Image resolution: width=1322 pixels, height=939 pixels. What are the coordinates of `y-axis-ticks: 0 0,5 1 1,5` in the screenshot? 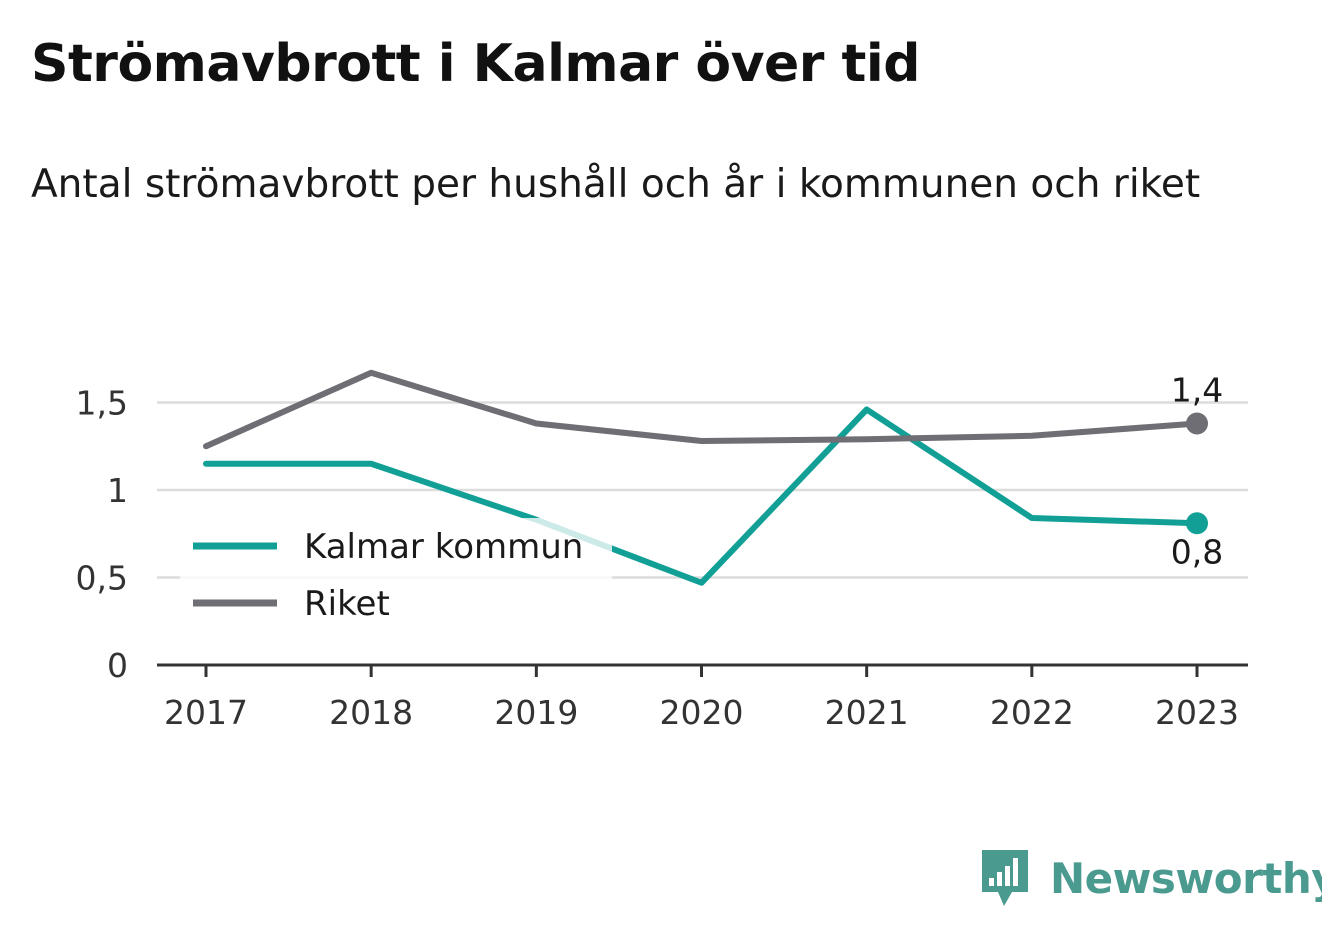 It's located at (102, 535).